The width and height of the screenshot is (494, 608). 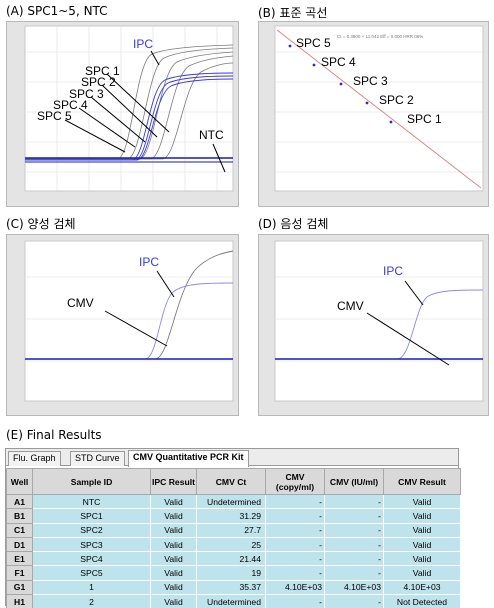 What do you see at coordinates (231, 573) in the screenshot?
I see `cell-cmv-ct: 19` at bounding box center [231, 573].